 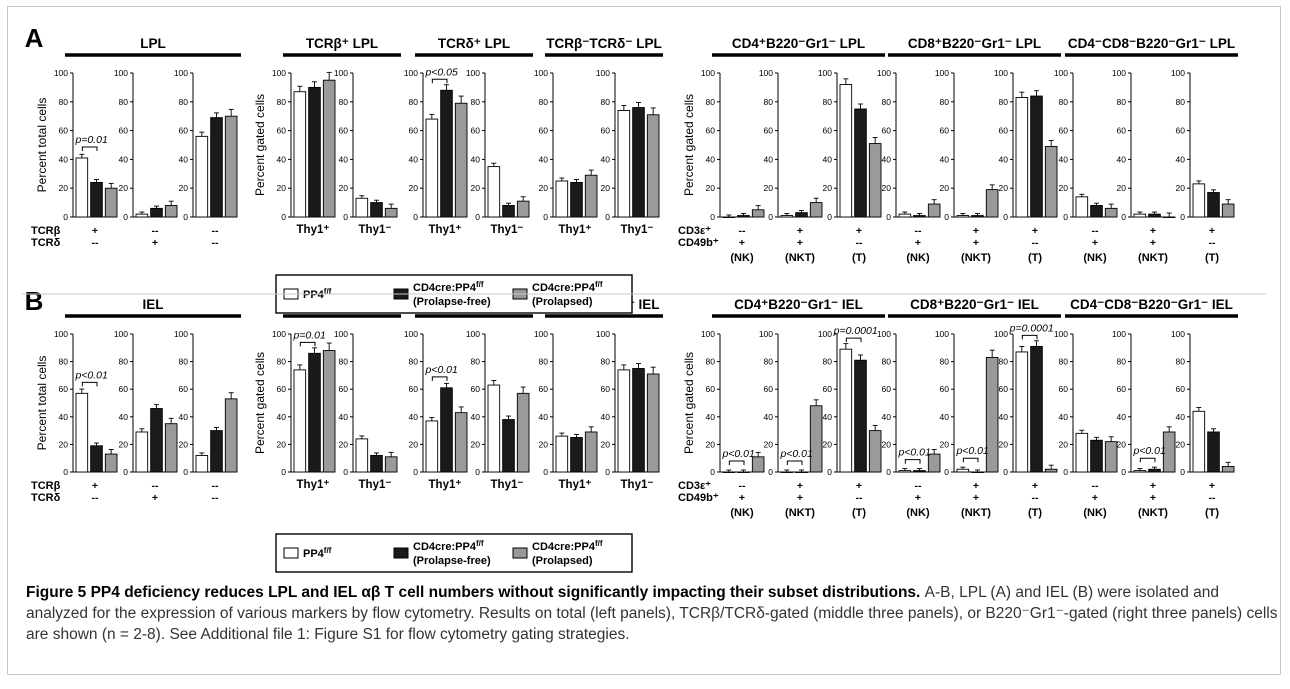 I want to click on sub-axes: 0 20 40 60 80 100 --+ (NK), so click(x=909, y=166).